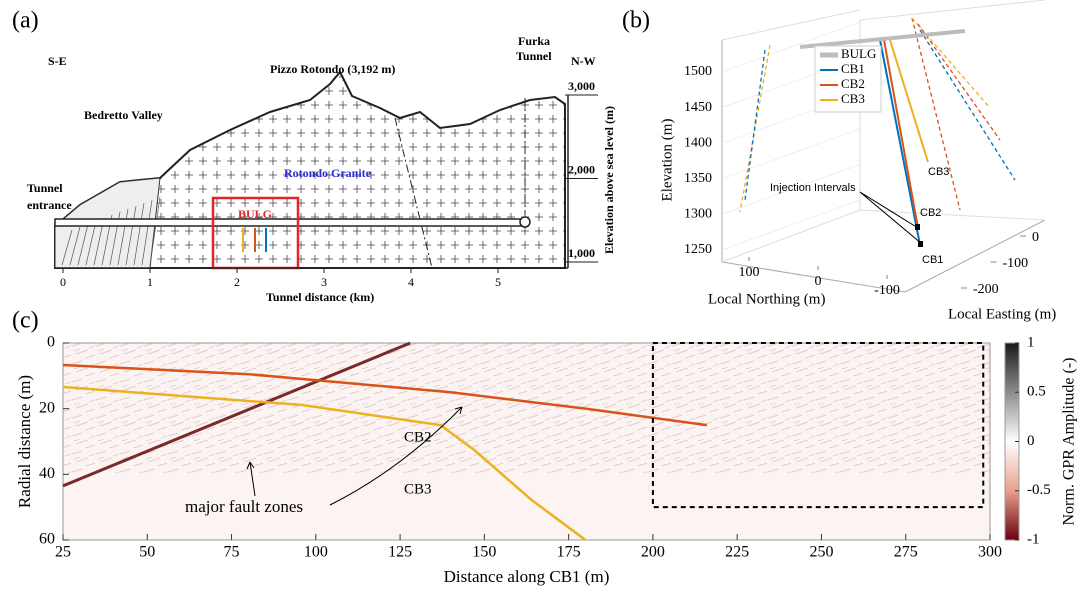 Image resolution: width=1082 pixels, height=592 pixels. Describe the element at coordinates (698, 71) in the screenshot. I see `y-tick-label: 1500` at that location.